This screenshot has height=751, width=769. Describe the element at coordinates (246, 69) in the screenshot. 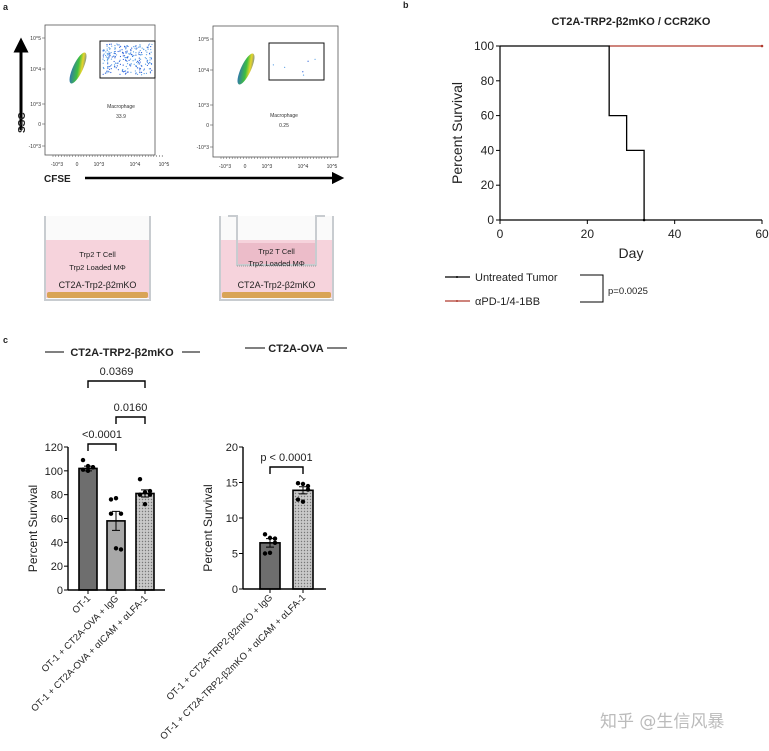

I see `cell-population` at that location.